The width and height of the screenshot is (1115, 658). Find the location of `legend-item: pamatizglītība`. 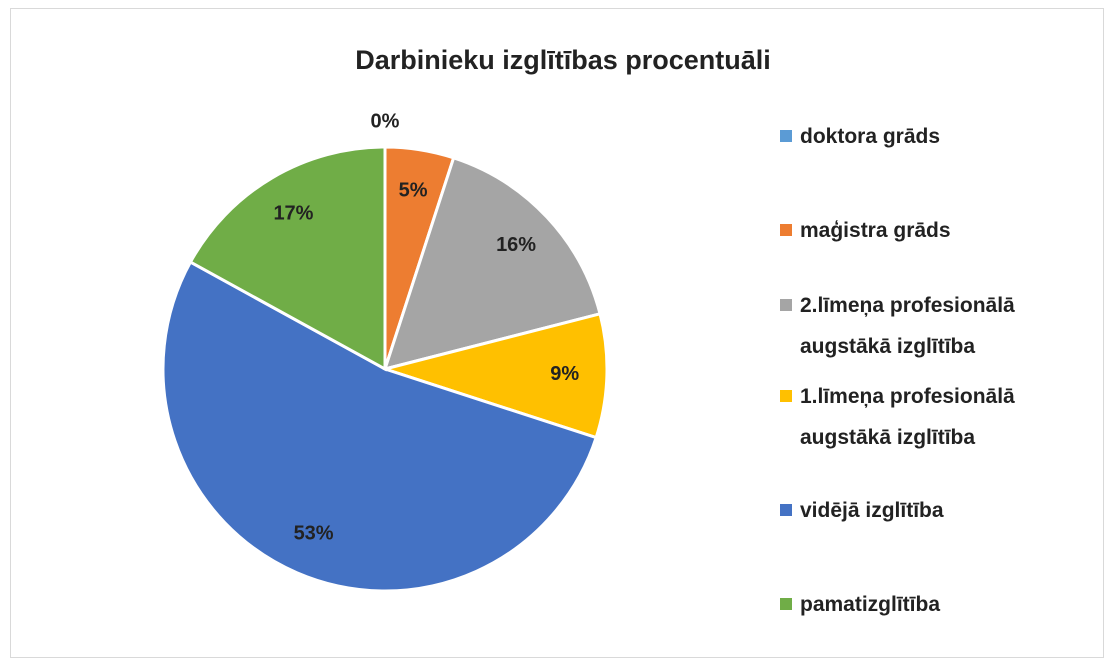

legend-item: pamatizglītība is located at coordinates (940, 604).